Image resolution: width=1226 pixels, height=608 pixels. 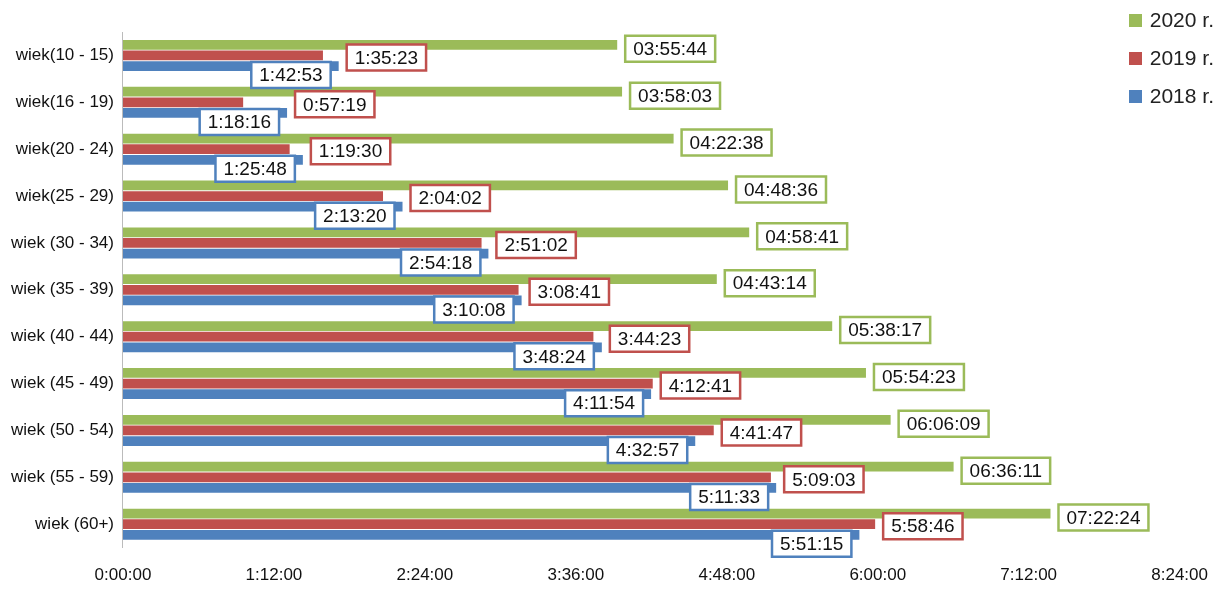 I want to click on data-label: 5:51:15, so click(x=812, y=544).